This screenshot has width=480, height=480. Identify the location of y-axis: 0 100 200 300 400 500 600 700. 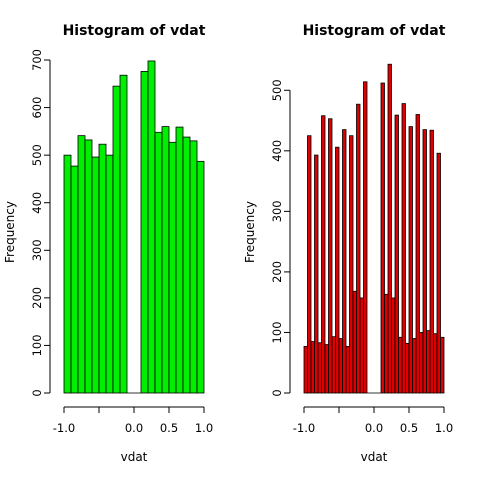
(40, 223).